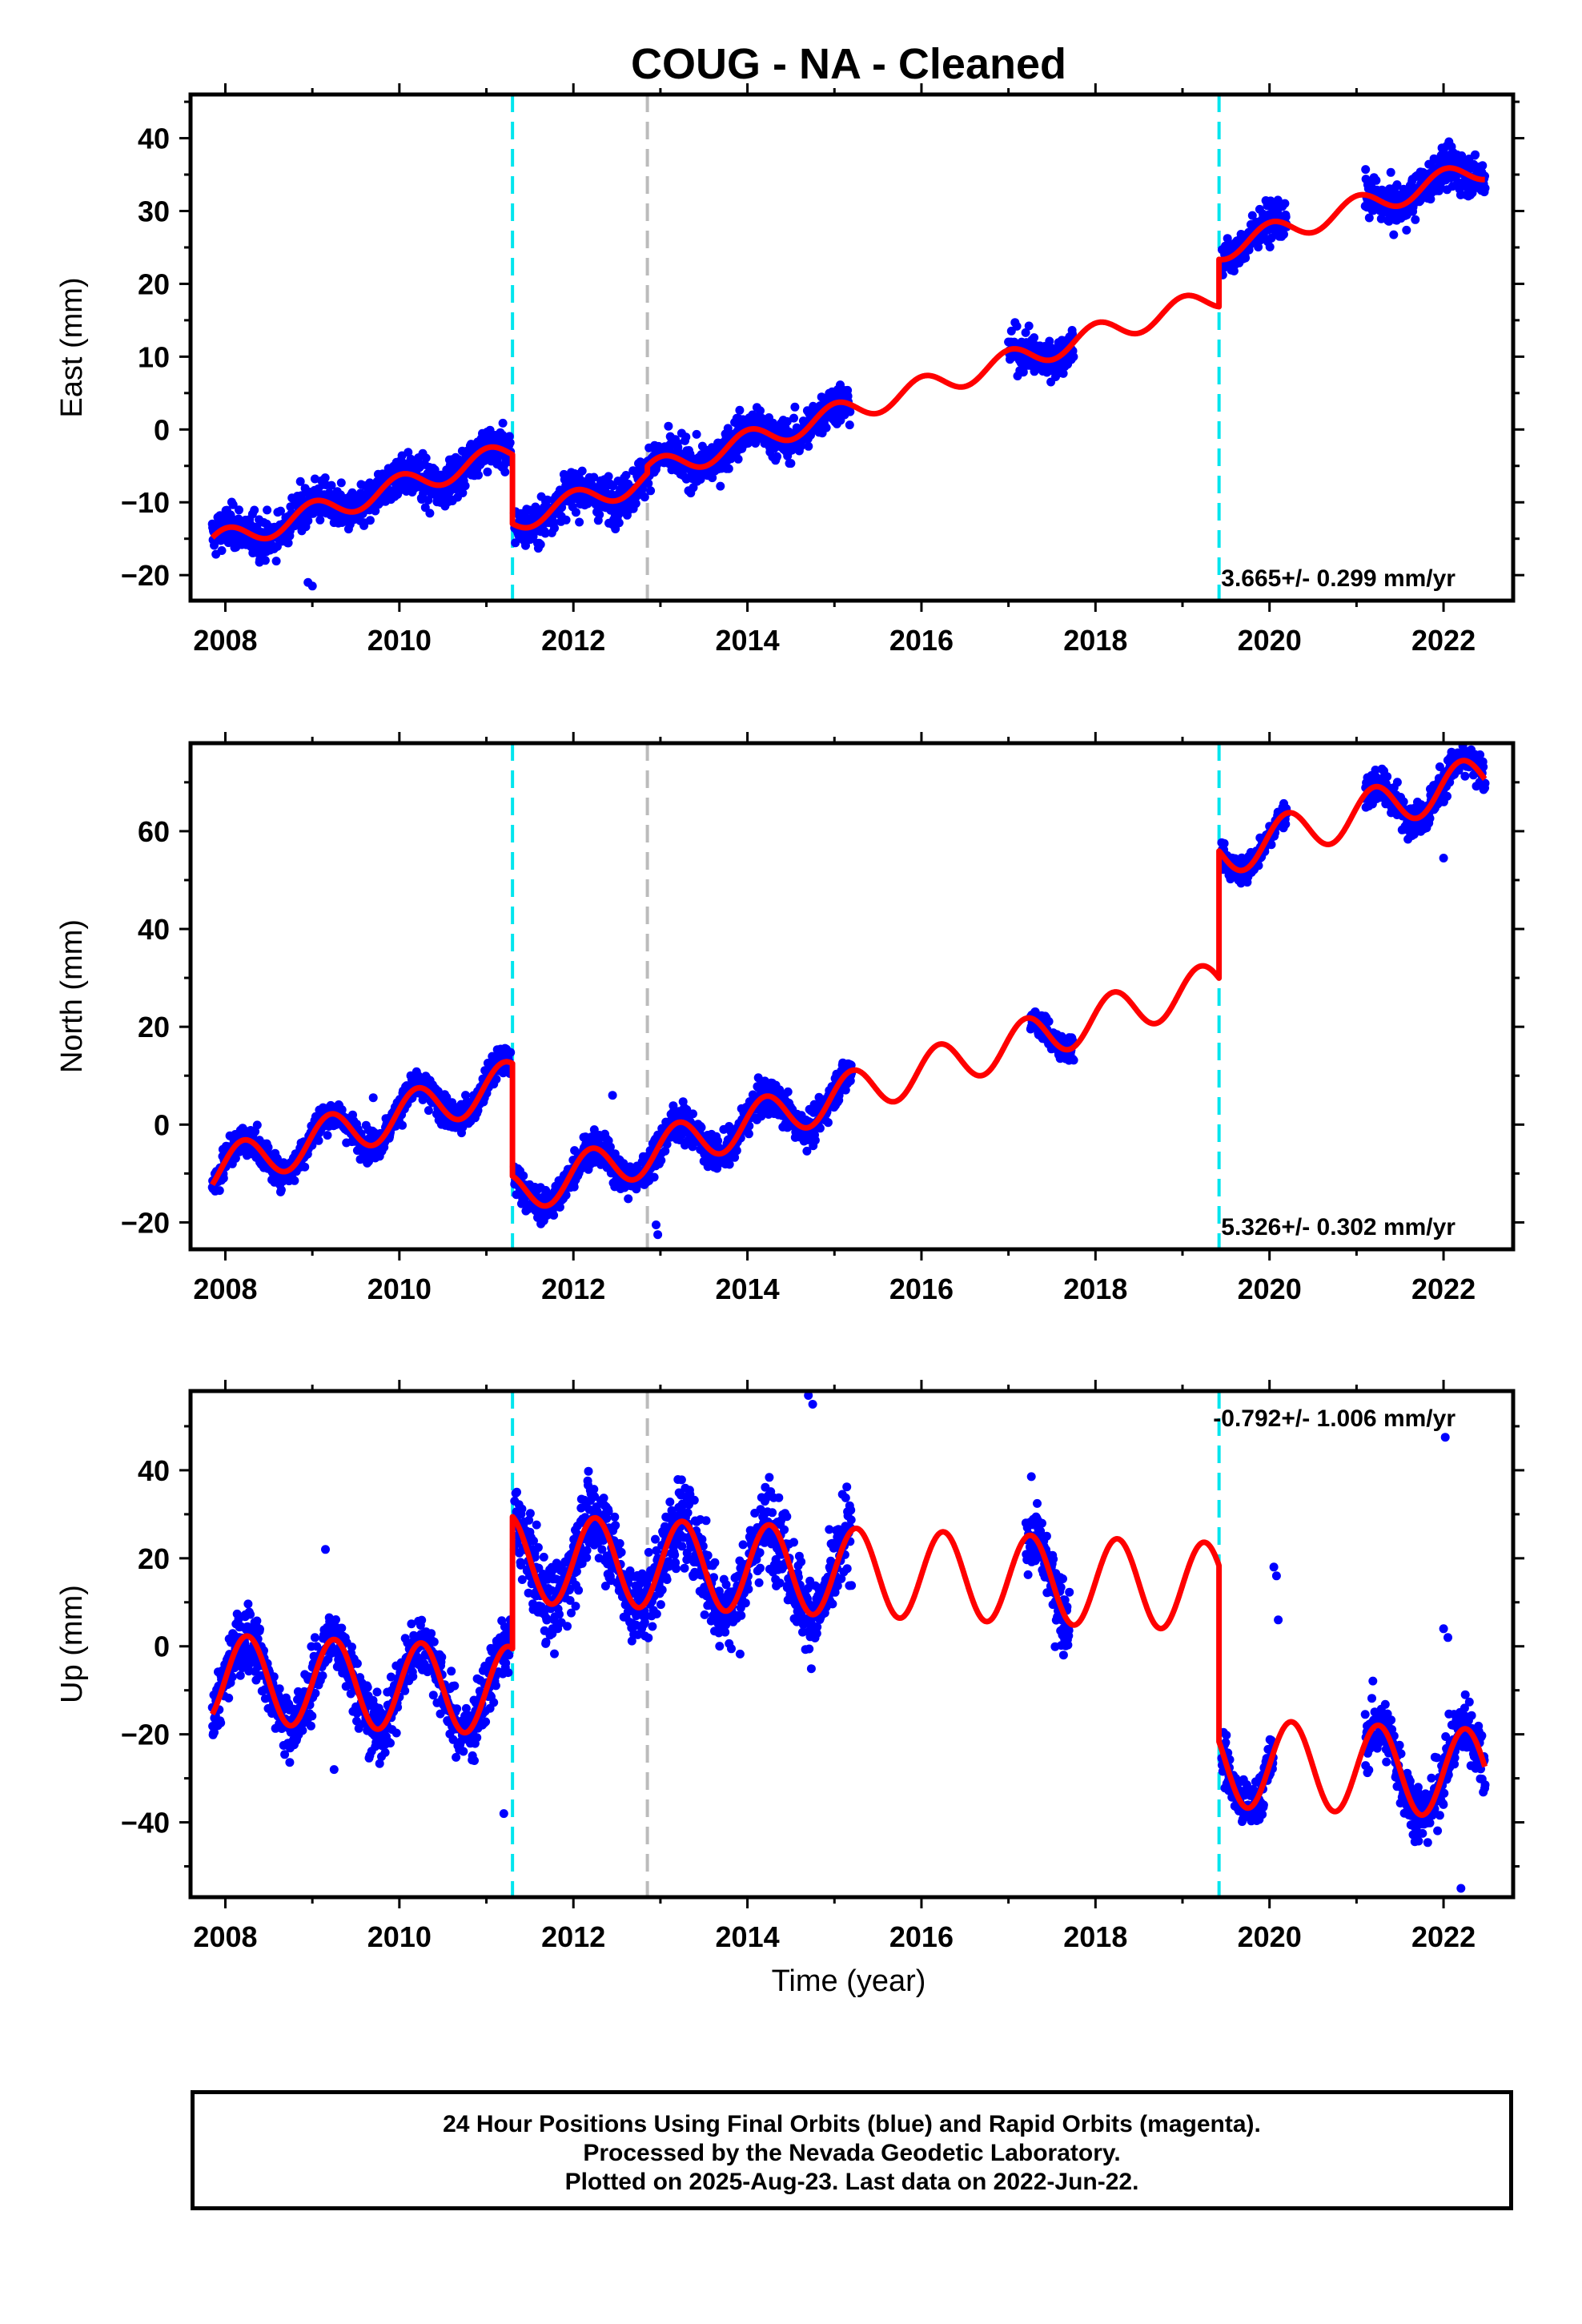 This screenshot has width=1582, height=2324. I want to click on x-tick-label: 2010, so click(399, 1289).